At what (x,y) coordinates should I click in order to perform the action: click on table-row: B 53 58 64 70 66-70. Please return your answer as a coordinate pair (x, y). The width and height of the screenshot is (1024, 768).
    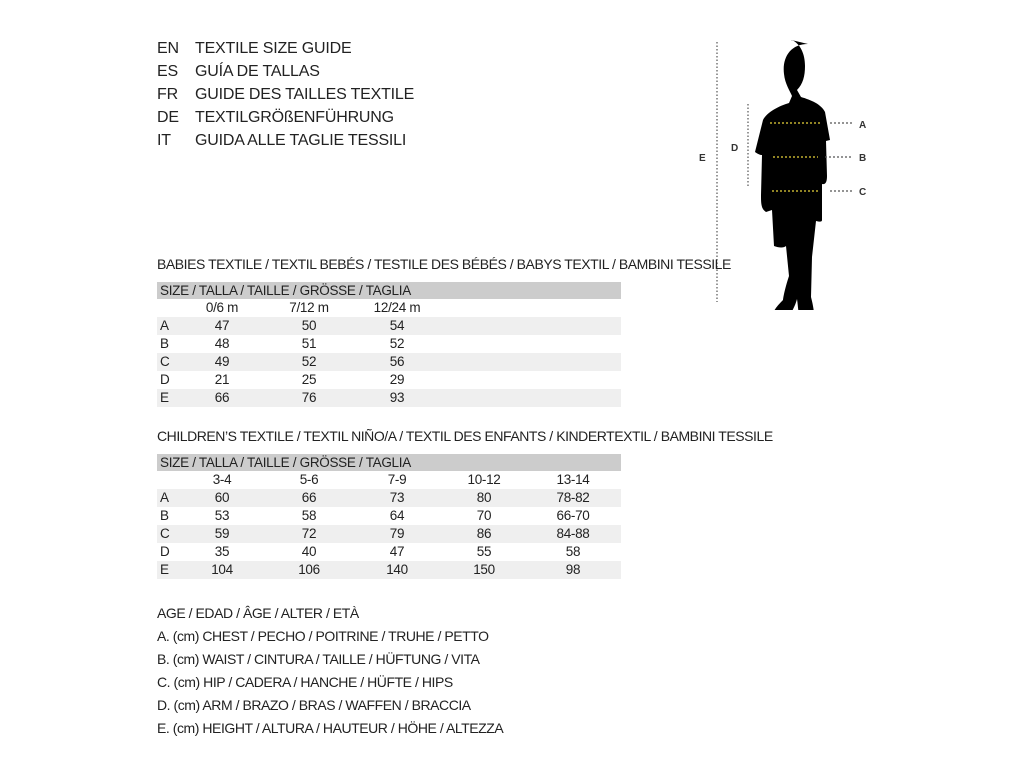
    Looking at the image, I should click on (389, 516).